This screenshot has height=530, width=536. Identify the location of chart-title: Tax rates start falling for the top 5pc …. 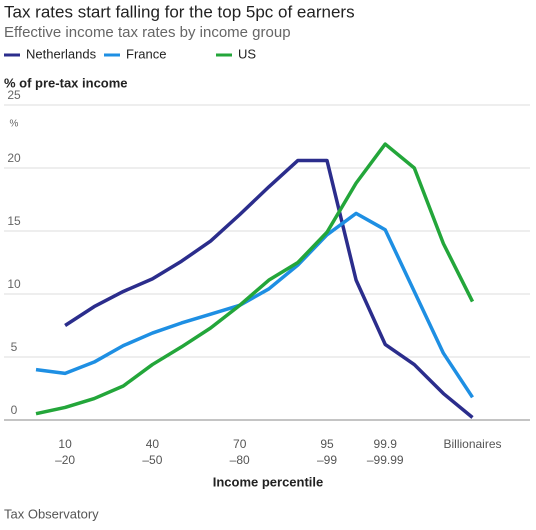
(179, 11).